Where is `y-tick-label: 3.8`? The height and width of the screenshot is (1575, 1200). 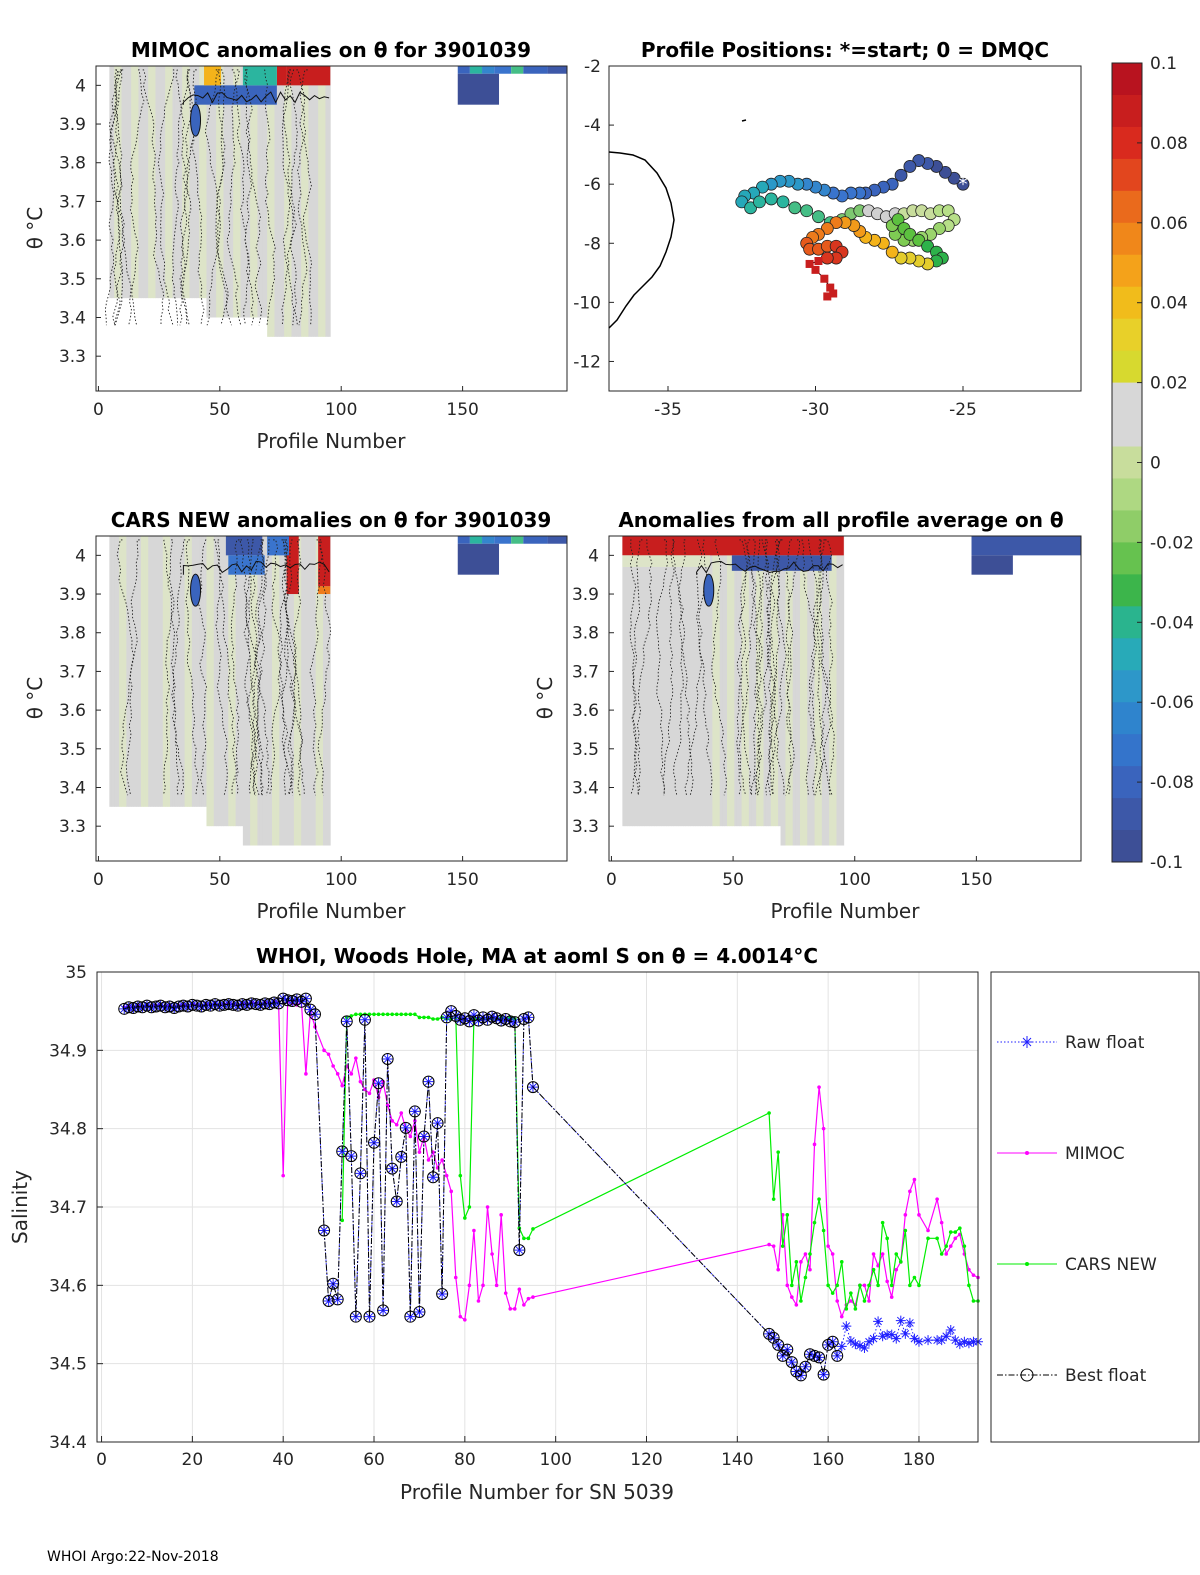 y-tick-label: 3.8 is located at coordinates (72, 164).